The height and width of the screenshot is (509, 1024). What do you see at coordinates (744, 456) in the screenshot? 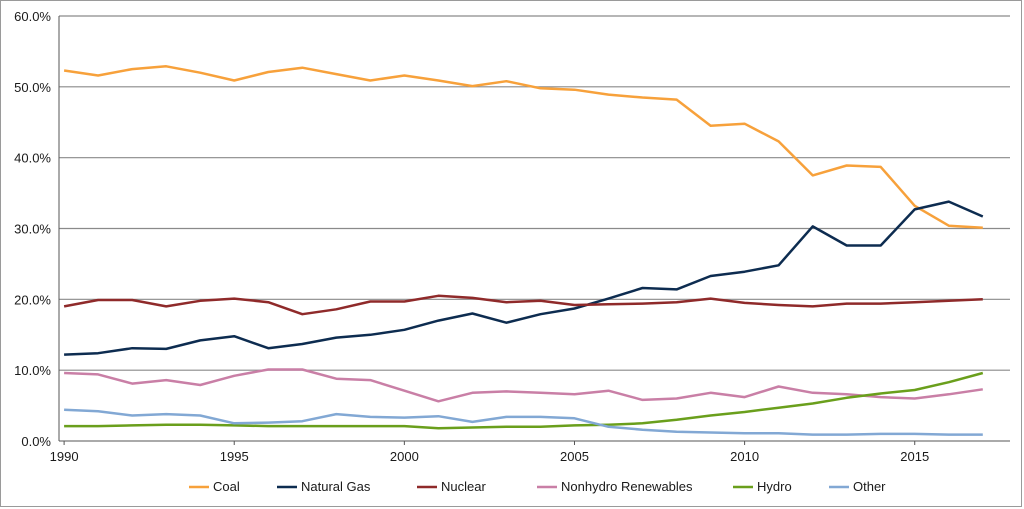
I see `x-tick-label: 2010` at bounding box center [744, 456].